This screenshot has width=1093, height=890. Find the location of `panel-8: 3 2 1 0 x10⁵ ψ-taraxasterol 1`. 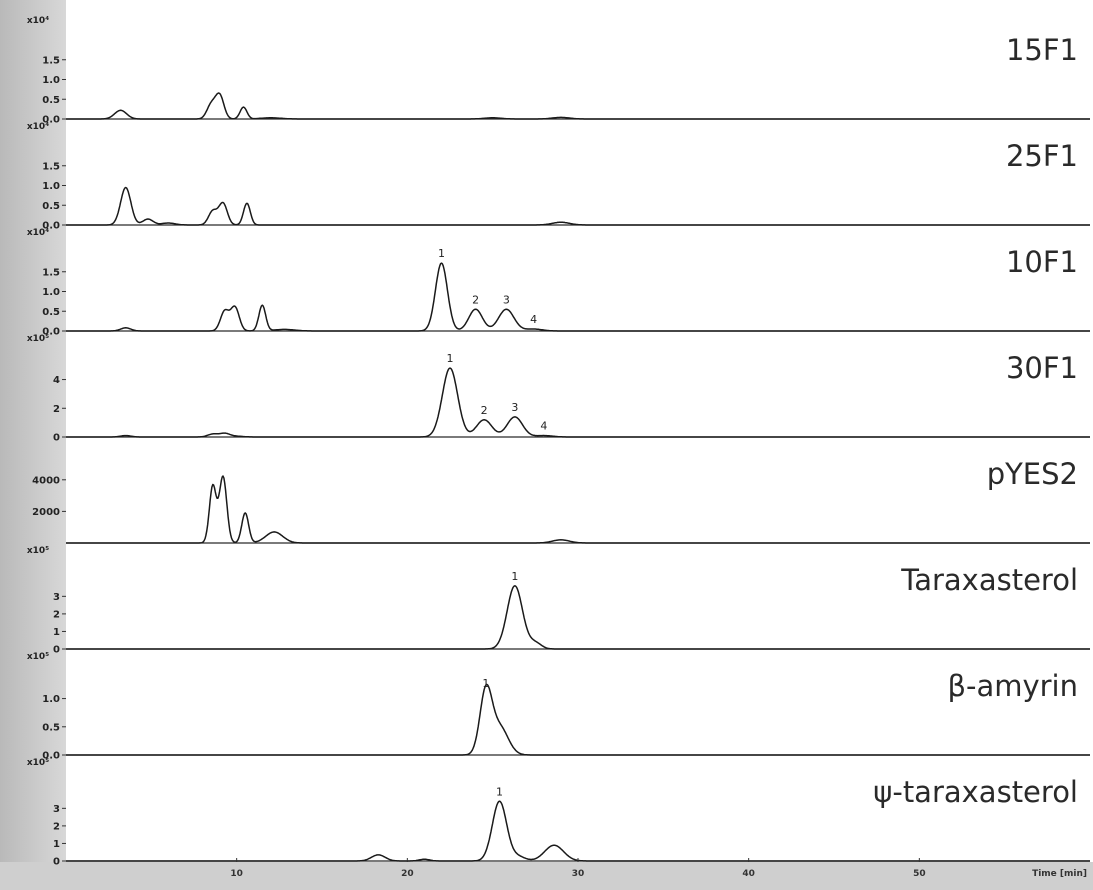

panel-8: 3 2 1 0 x10⁵ ψ-taraxasterol 1 is located at coordinates (558, 813).